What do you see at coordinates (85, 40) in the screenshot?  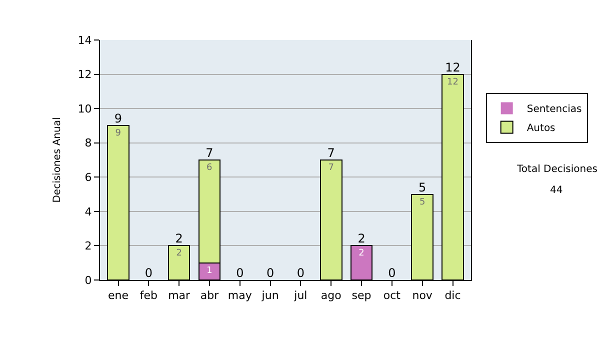 I see `y-tick-label: 14` at bounding box center [85, 40].